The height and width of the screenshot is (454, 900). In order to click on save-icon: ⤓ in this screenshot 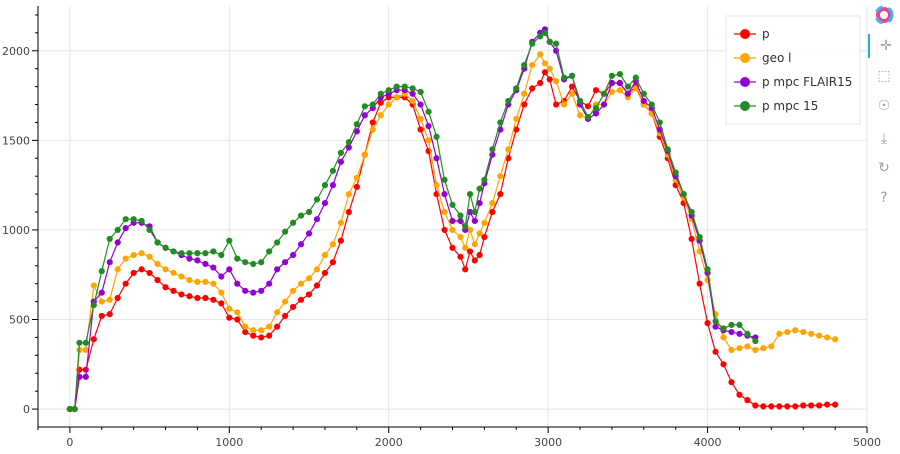, I will do `click(884, 139)`.